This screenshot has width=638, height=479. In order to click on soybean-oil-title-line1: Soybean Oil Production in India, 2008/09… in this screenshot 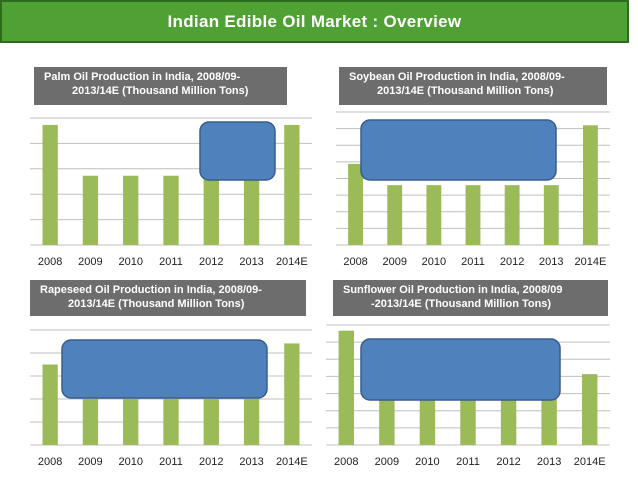, I will do `click(457, 77)`.